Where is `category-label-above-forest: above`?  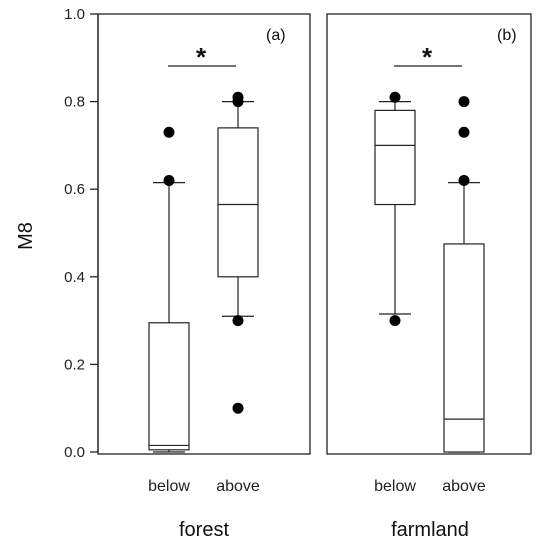 category-label-above-forest: above is located at coordinates (238, 486).